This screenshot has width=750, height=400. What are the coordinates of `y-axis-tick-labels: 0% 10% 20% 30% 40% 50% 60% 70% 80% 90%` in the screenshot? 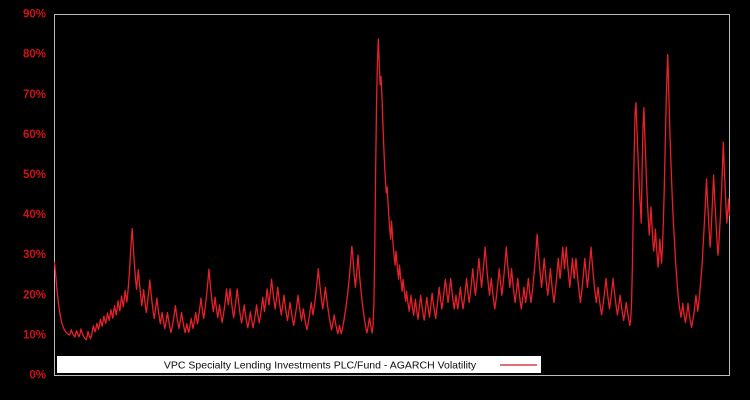 It's located at (34, 195).